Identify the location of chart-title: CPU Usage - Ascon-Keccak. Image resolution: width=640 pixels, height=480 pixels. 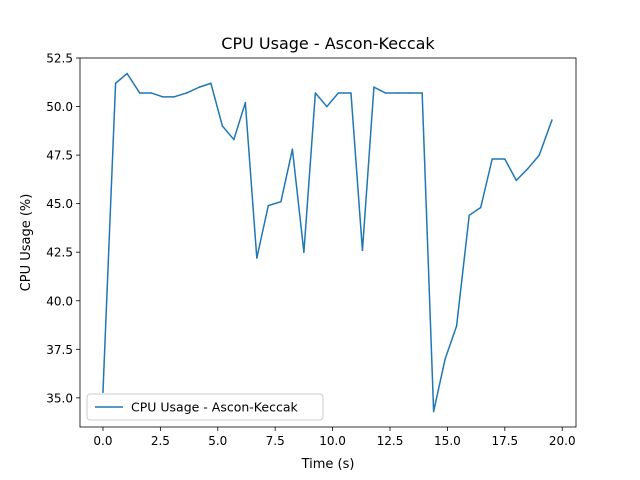
(328, 43).